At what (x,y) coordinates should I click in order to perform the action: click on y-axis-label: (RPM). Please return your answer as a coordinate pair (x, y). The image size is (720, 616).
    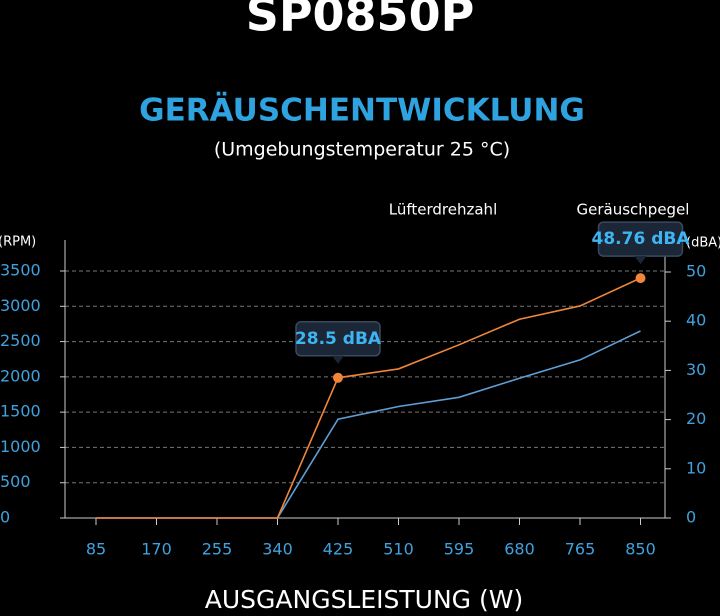
    Looking at the image, I should click on (18, 242).